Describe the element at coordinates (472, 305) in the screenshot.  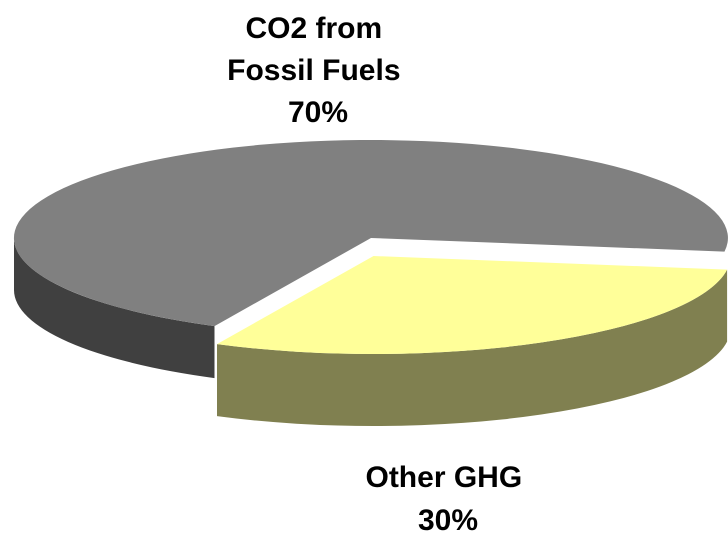
I see `slice-top-other-ghg` at that location.